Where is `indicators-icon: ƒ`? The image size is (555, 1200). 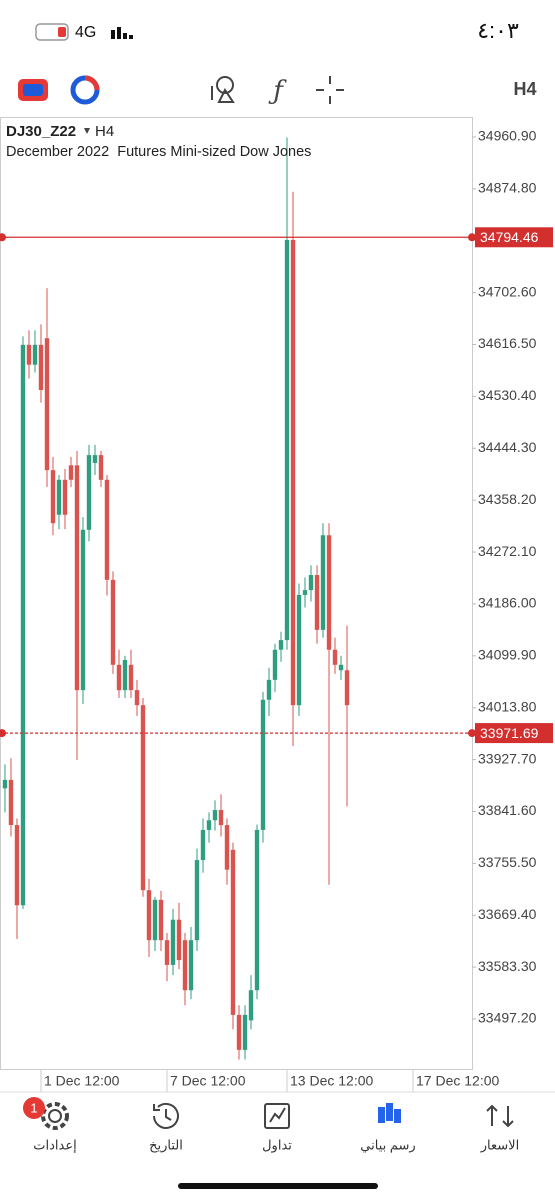 indicators-icon: ƒ is located at coordinates (277, 91).